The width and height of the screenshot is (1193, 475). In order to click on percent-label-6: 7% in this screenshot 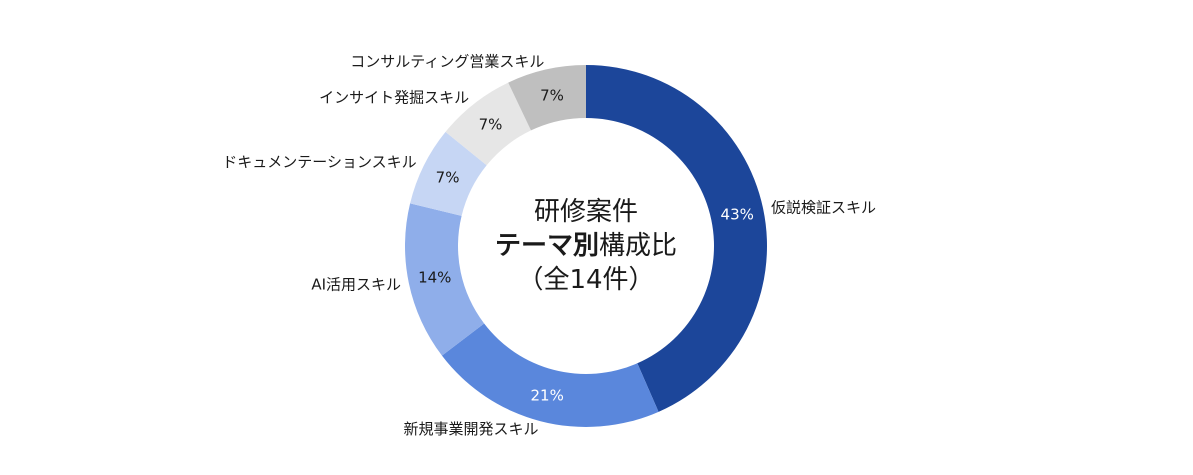, I will do `click(552, 95)`.